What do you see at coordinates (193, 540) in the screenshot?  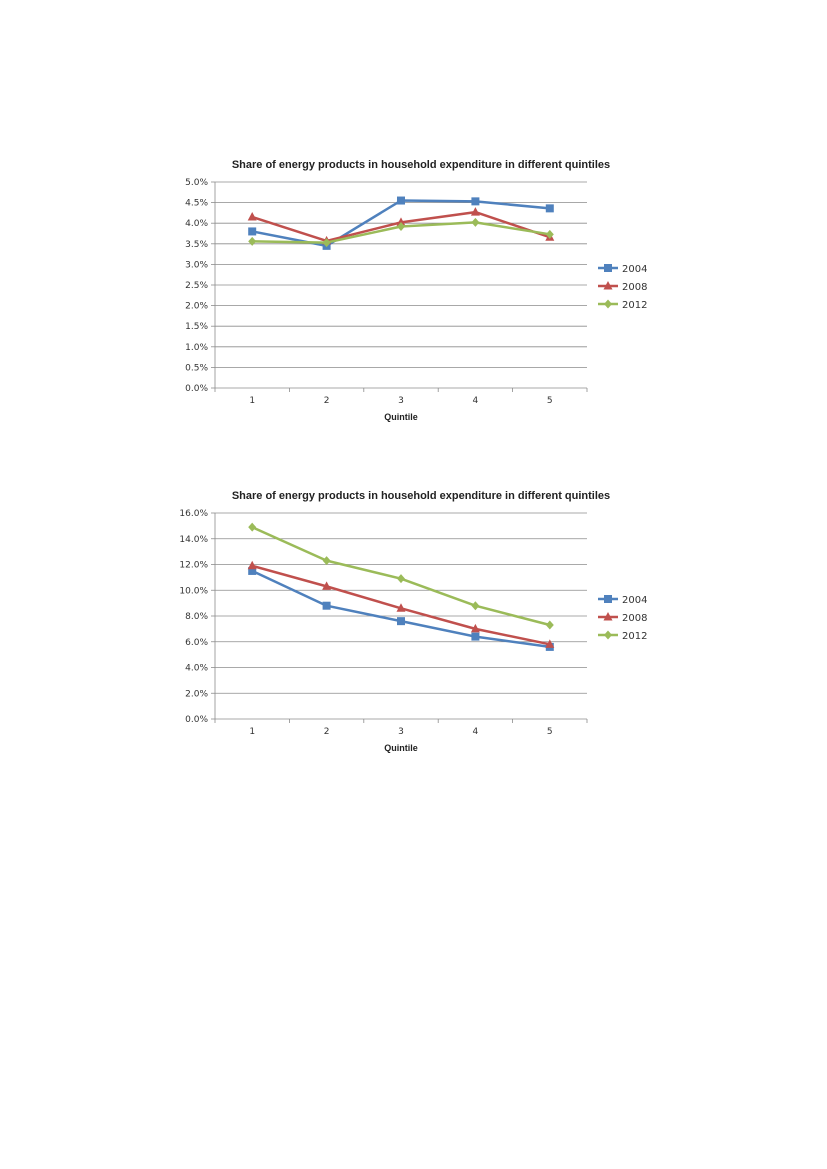 I see `y-tick-label: 14.0%` at bounding box center [193, 540].